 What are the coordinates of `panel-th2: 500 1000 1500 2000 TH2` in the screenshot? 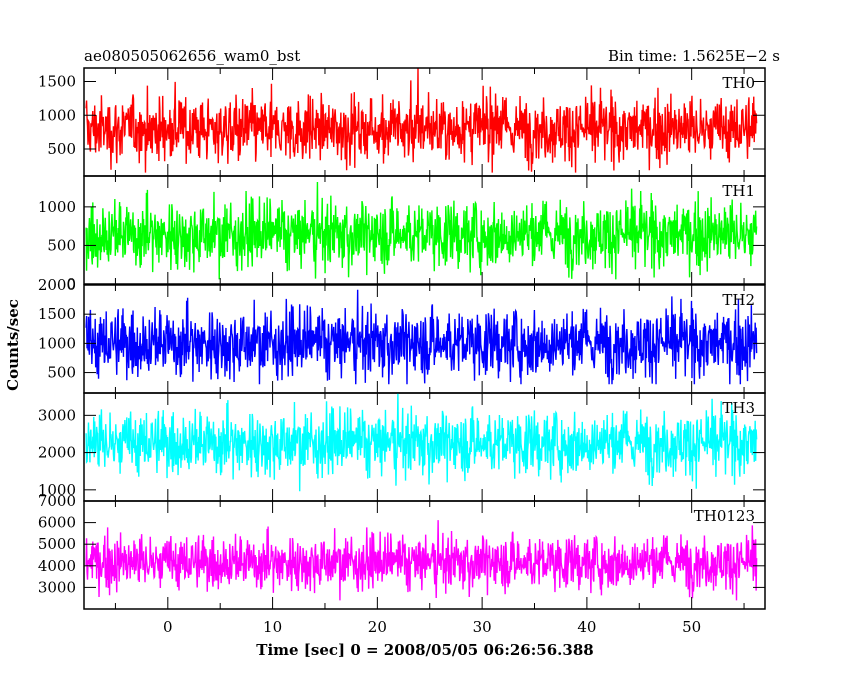 It's located at (402, 335).